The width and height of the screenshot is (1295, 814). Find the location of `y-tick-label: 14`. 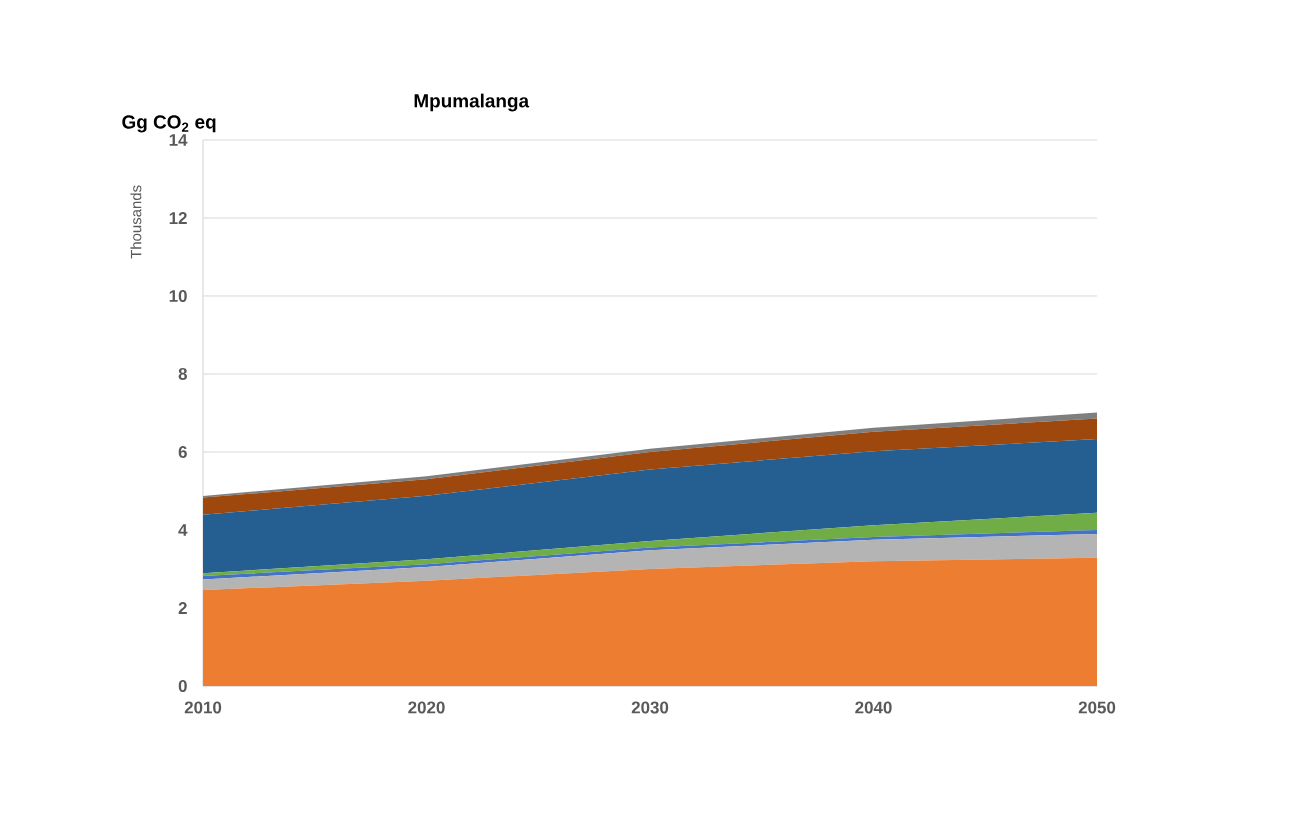

y-tick-label: 14 is located at coordinates (178, 140).